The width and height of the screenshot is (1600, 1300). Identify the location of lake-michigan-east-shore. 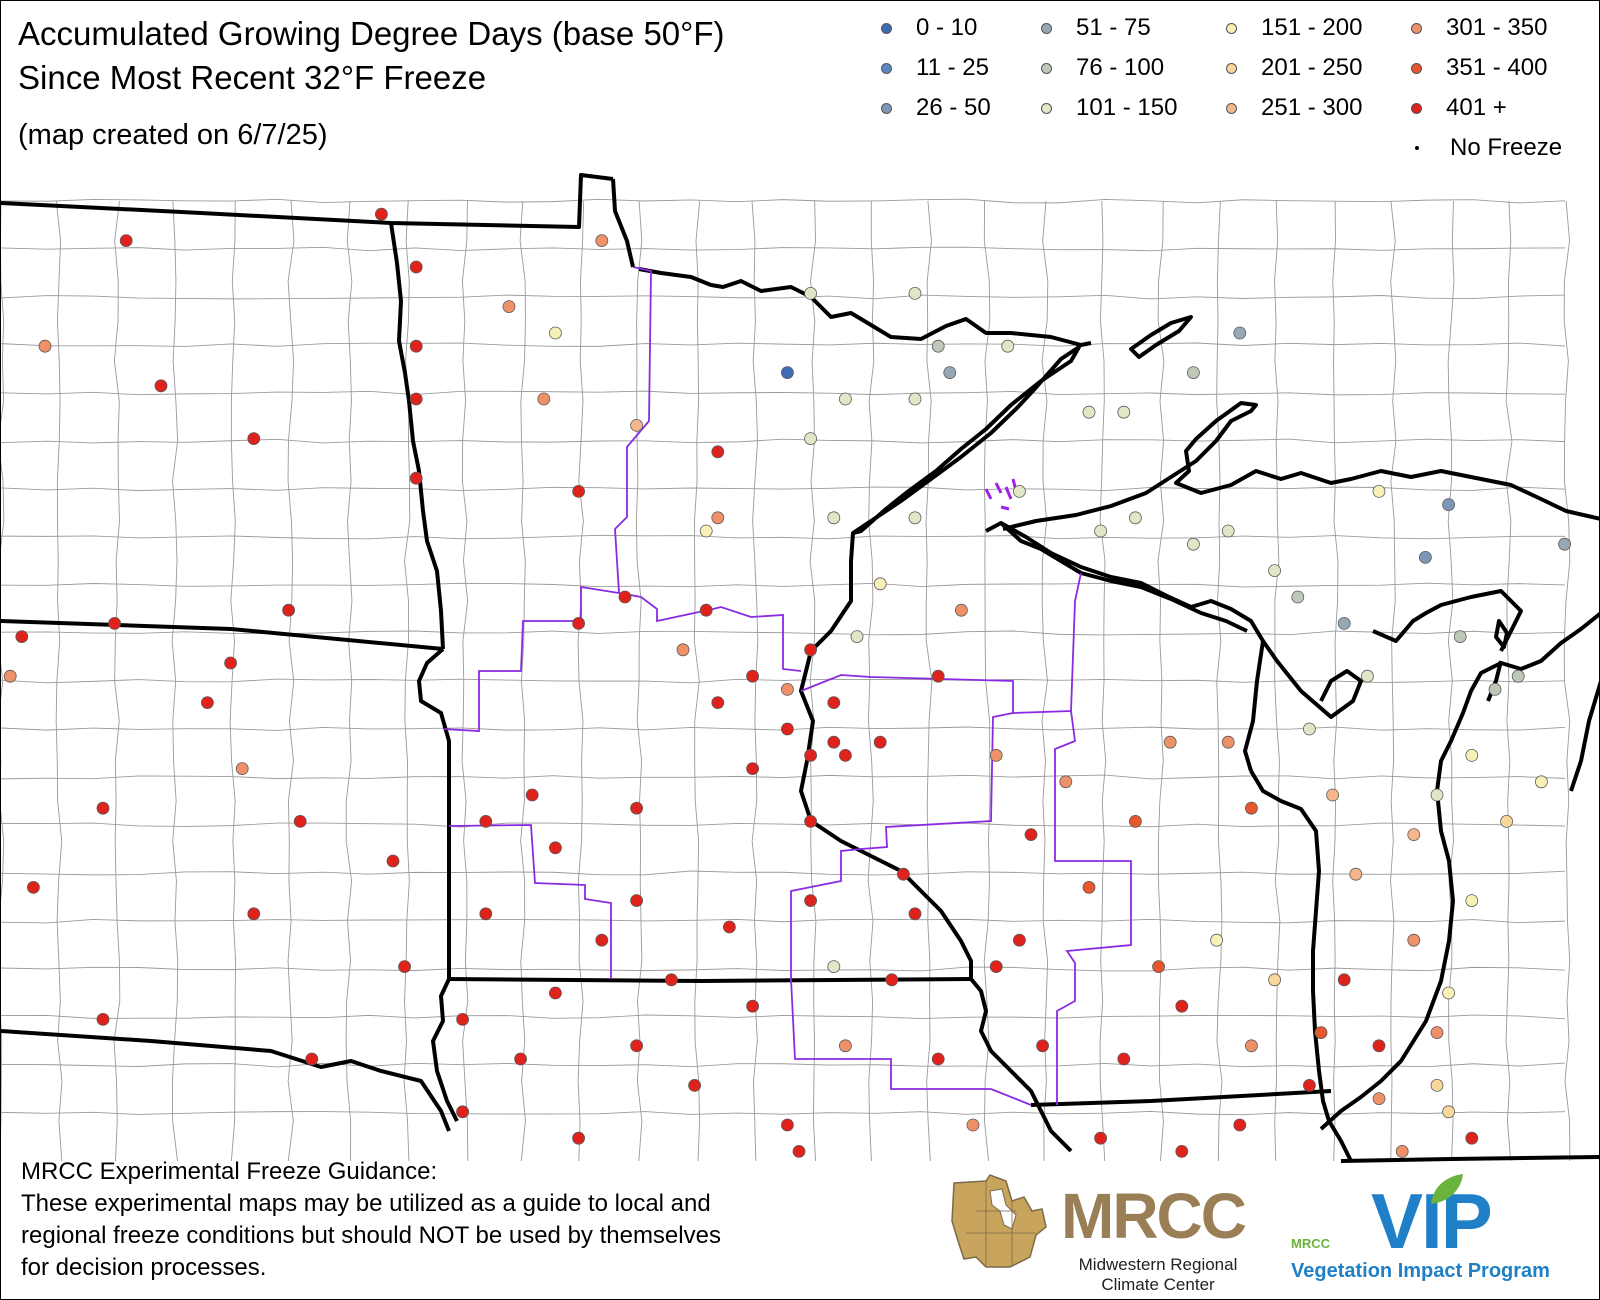
(1459, 871).